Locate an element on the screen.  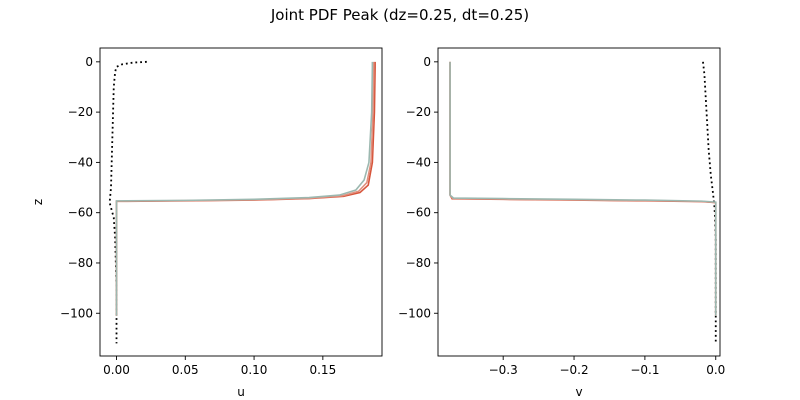
x-axis-label: u is located at coordinates (241, 392).